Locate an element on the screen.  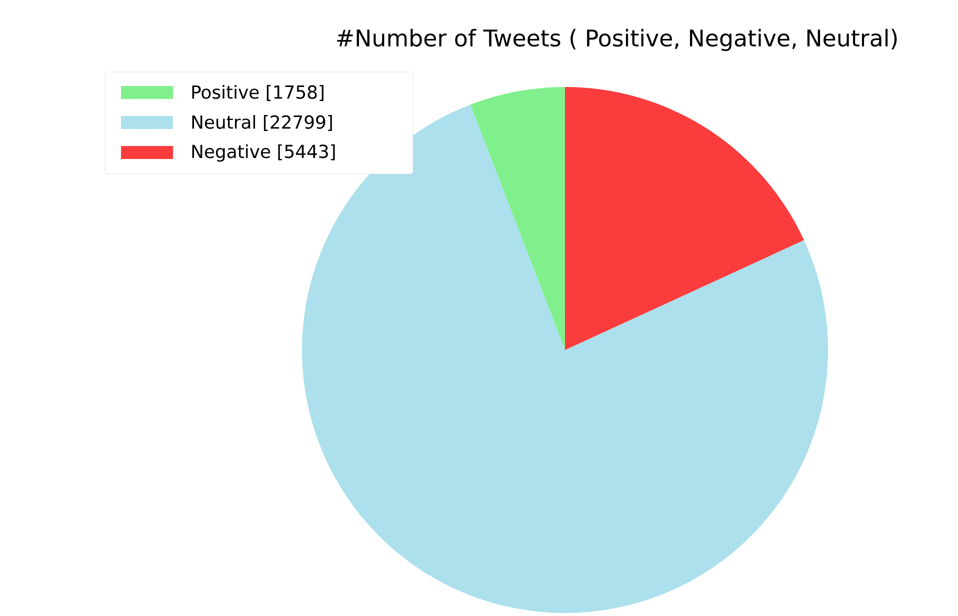
legend-label: Neutral [22799] is located at coordinates (262, 123).